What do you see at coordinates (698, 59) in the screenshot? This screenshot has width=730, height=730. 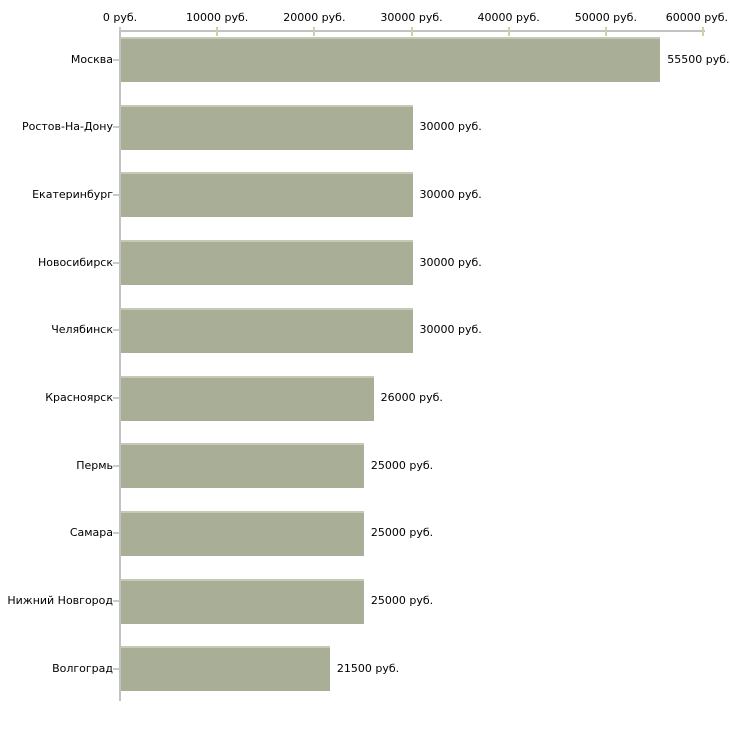 I see `value-label: 55500 руб.` at bounding box center [698, 59].